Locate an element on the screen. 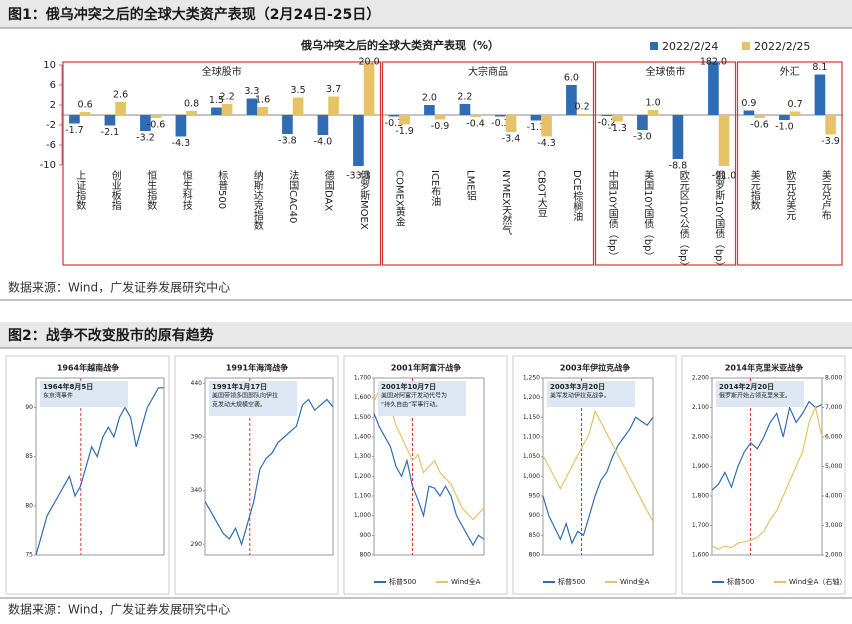 The image size is (852, 624). data-label: -3.2 is located at coordinates (145, 138).